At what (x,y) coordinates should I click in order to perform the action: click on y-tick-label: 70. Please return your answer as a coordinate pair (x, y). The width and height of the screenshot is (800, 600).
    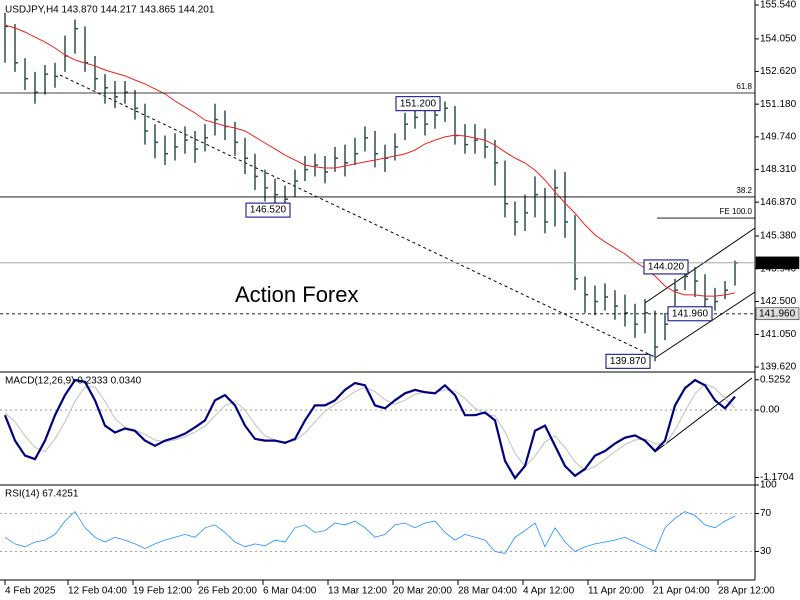
    Looking at the image, I should click on (766, 513).